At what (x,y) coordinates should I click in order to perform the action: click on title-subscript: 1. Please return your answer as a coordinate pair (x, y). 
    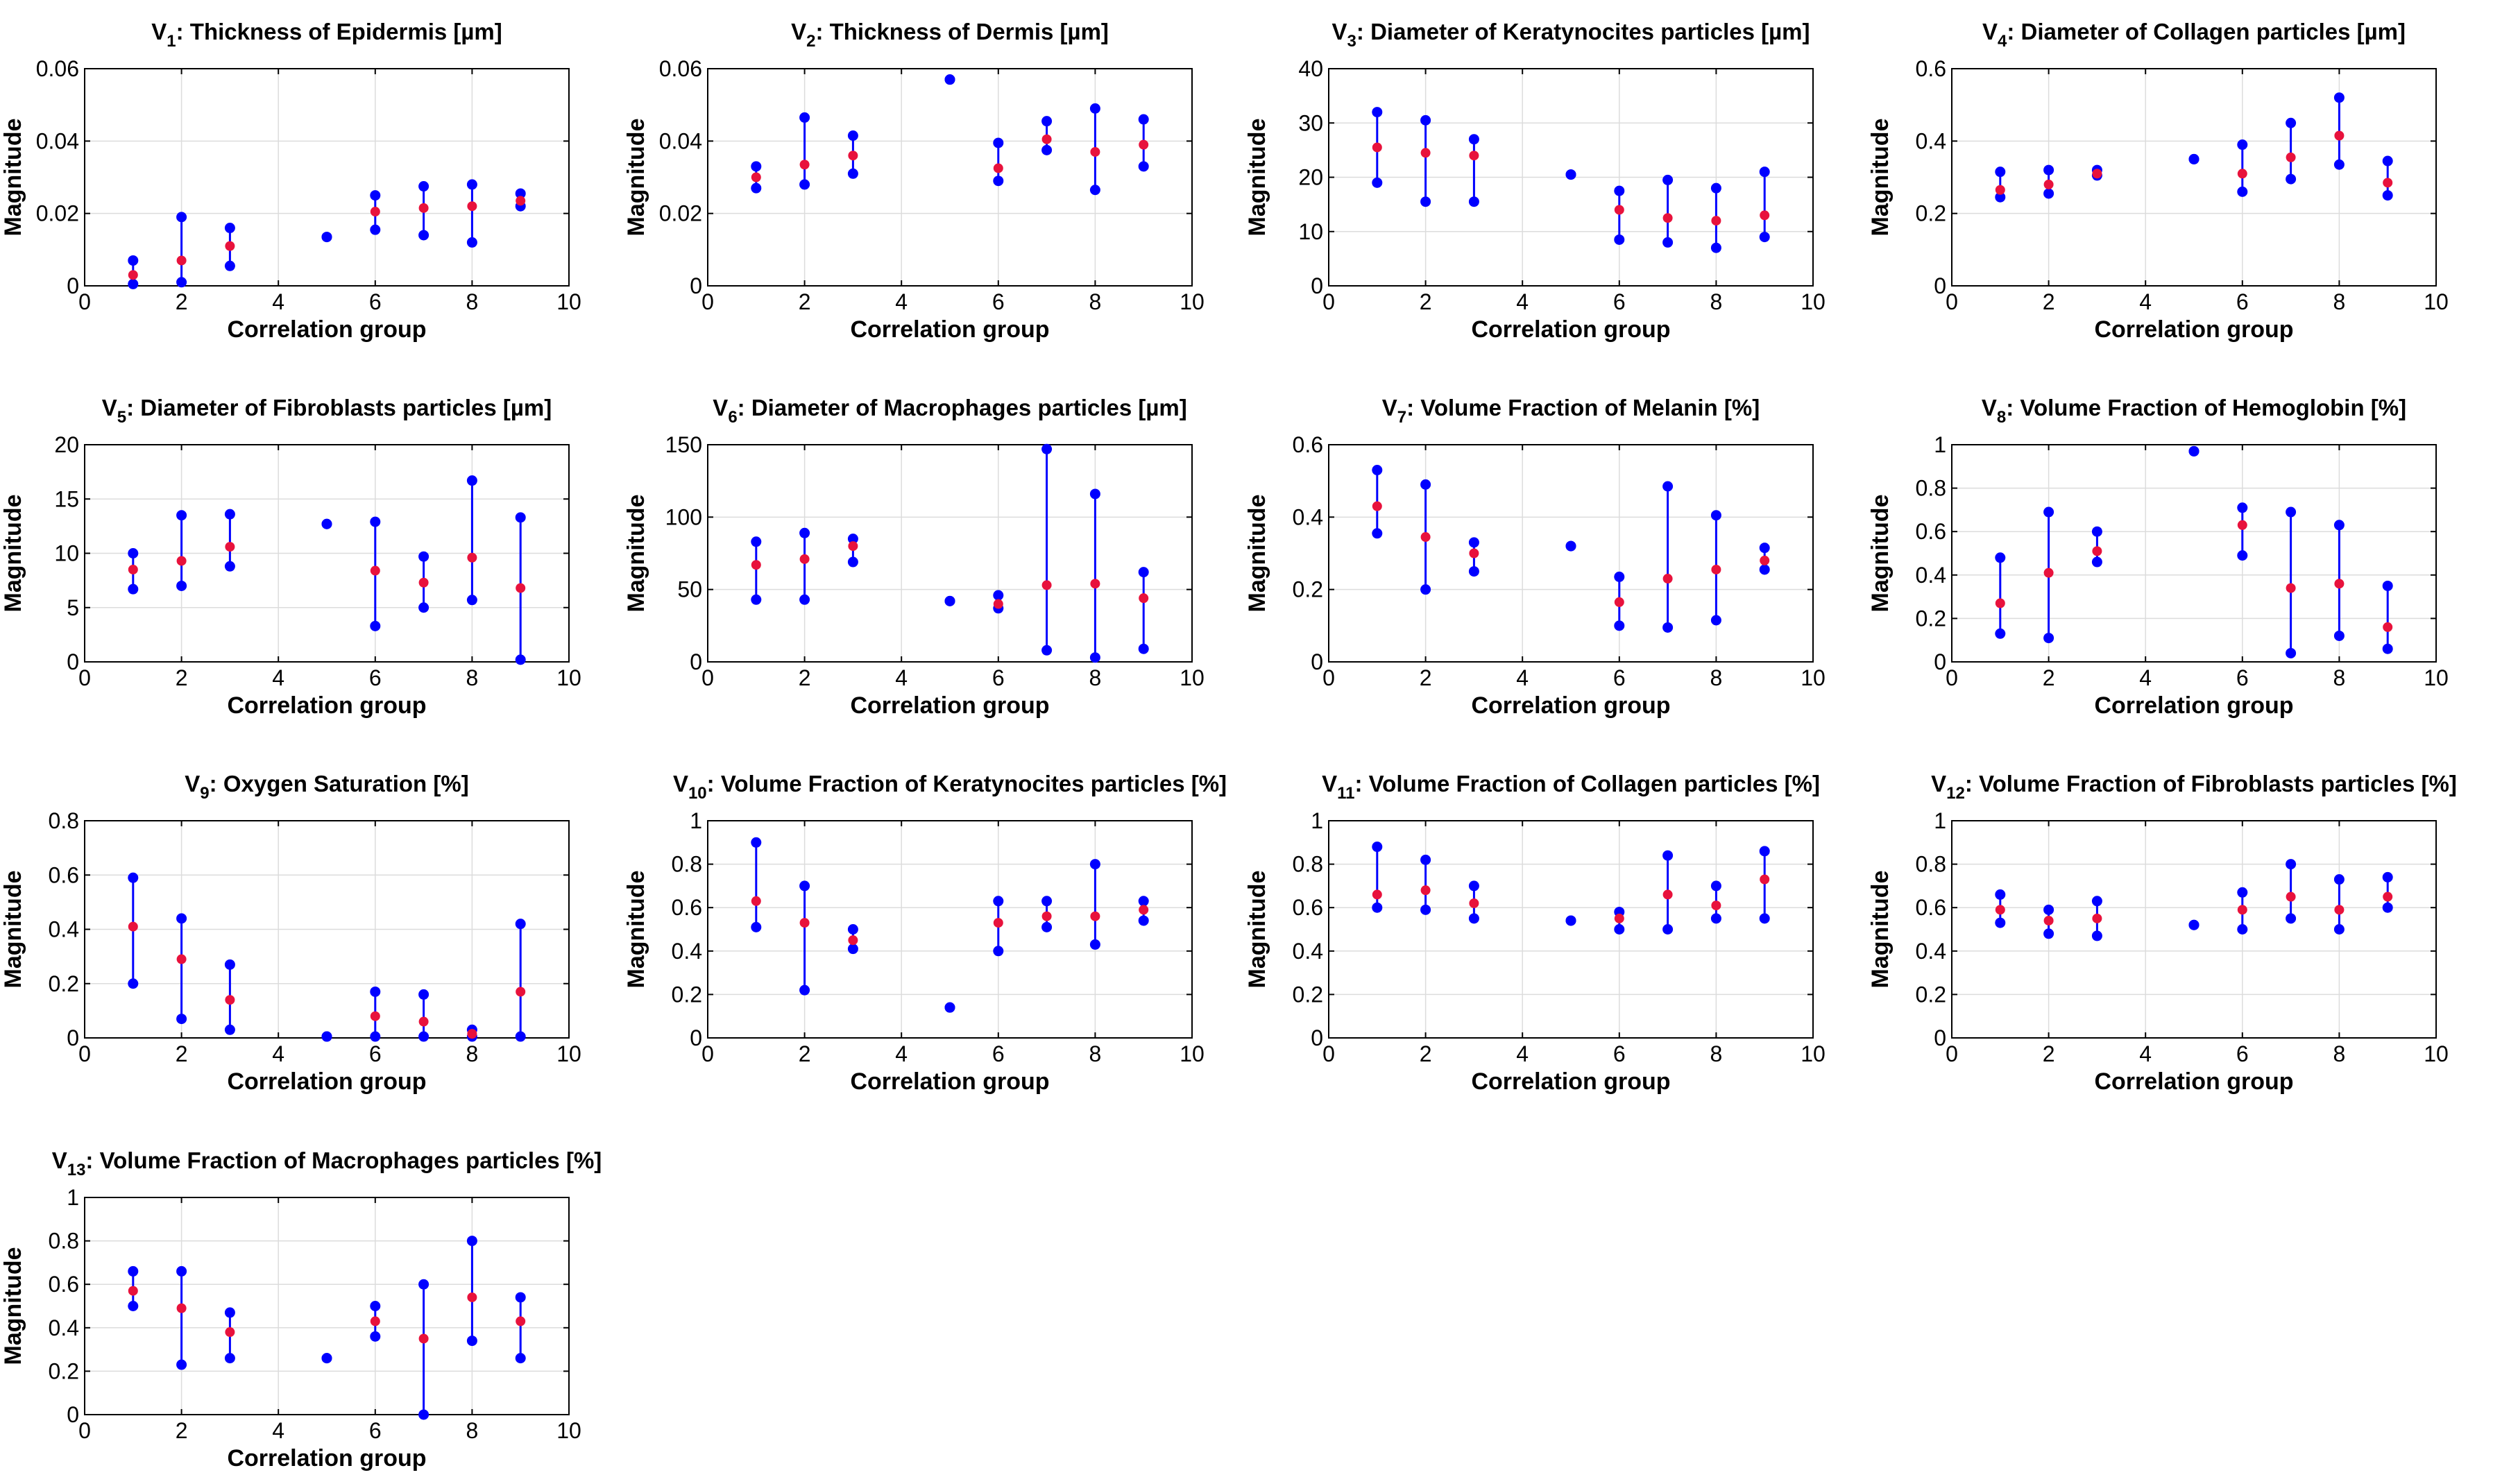
    Looking at the image, I should click on (171, 41).